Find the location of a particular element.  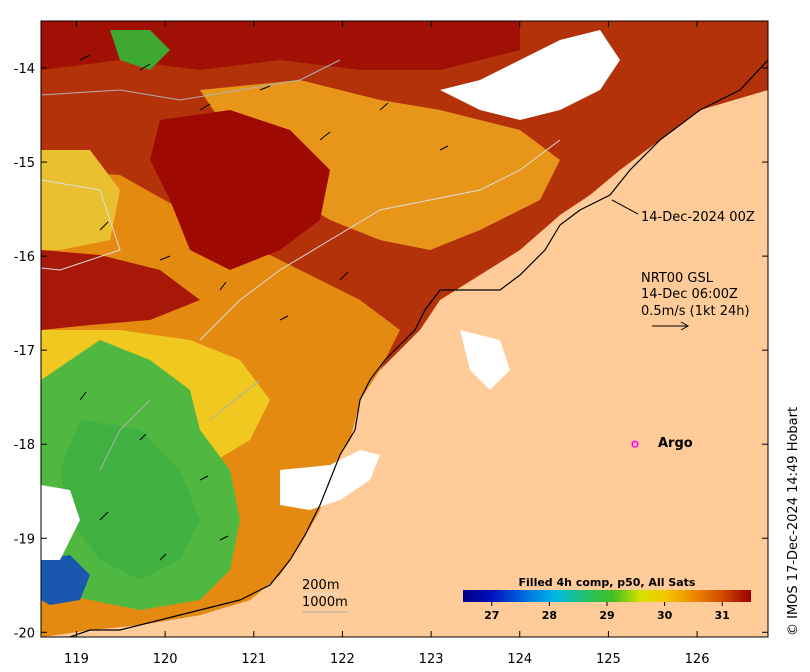

sea-blue-patch is located at coordinates (65, 580).